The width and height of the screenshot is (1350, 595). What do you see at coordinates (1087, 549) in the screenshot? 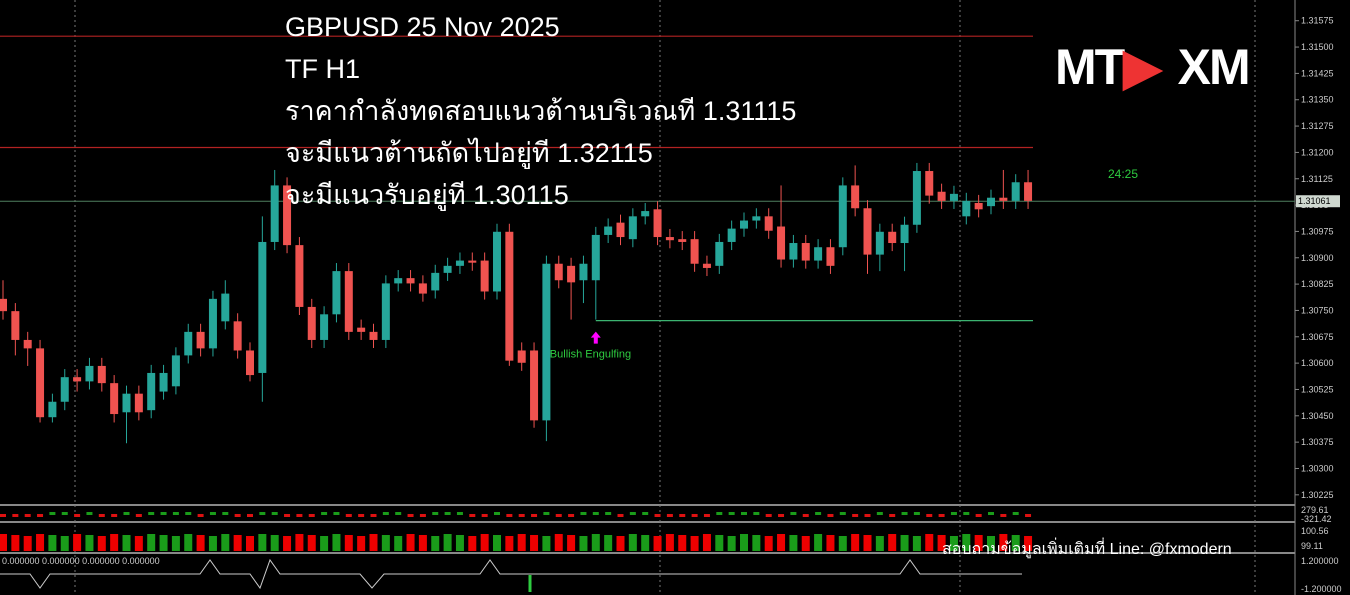
I see `footer: สอบถามข้อมูลเพิ่มเติมที่ Line: @fxmodern` at bounding box center [1087, 549].